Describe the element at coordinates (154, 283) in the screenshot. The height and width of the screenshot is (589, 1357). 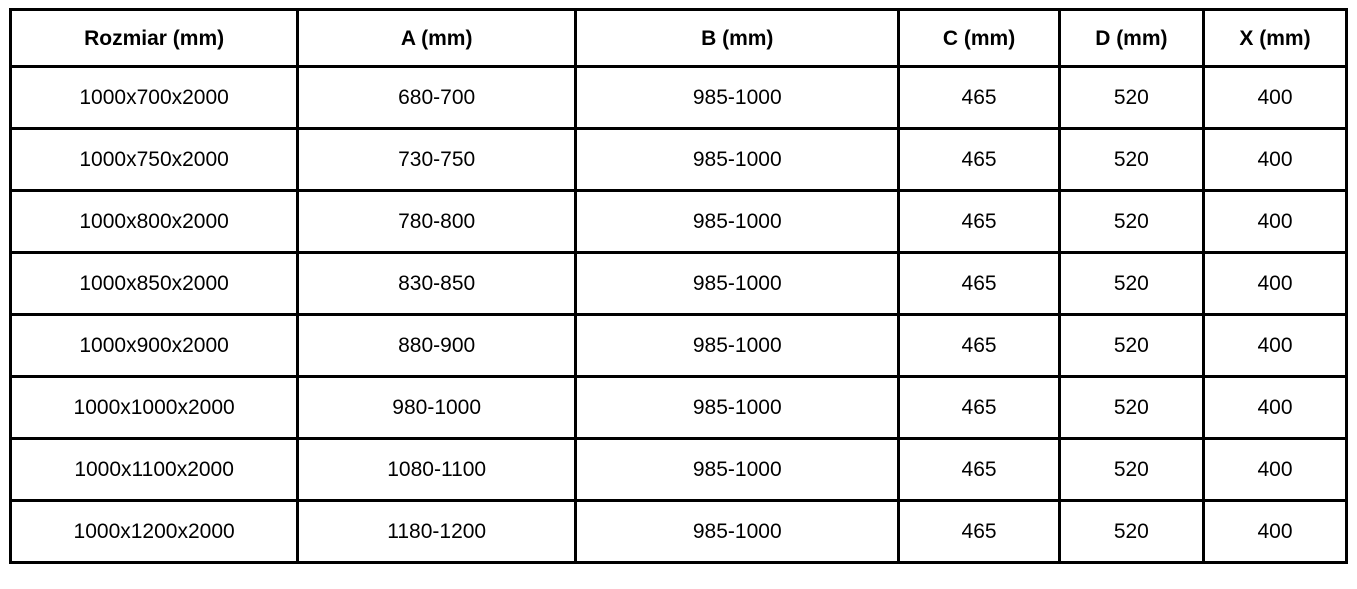
I see `table-cell-rozmiar: 1000x850x2000` at that location.